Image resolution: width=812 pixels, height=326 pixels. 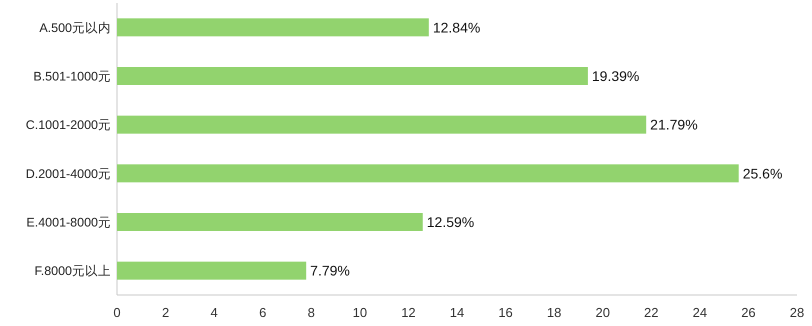 I want to click on y-tick-label: A.500元以内, so click(x=75, y=27).